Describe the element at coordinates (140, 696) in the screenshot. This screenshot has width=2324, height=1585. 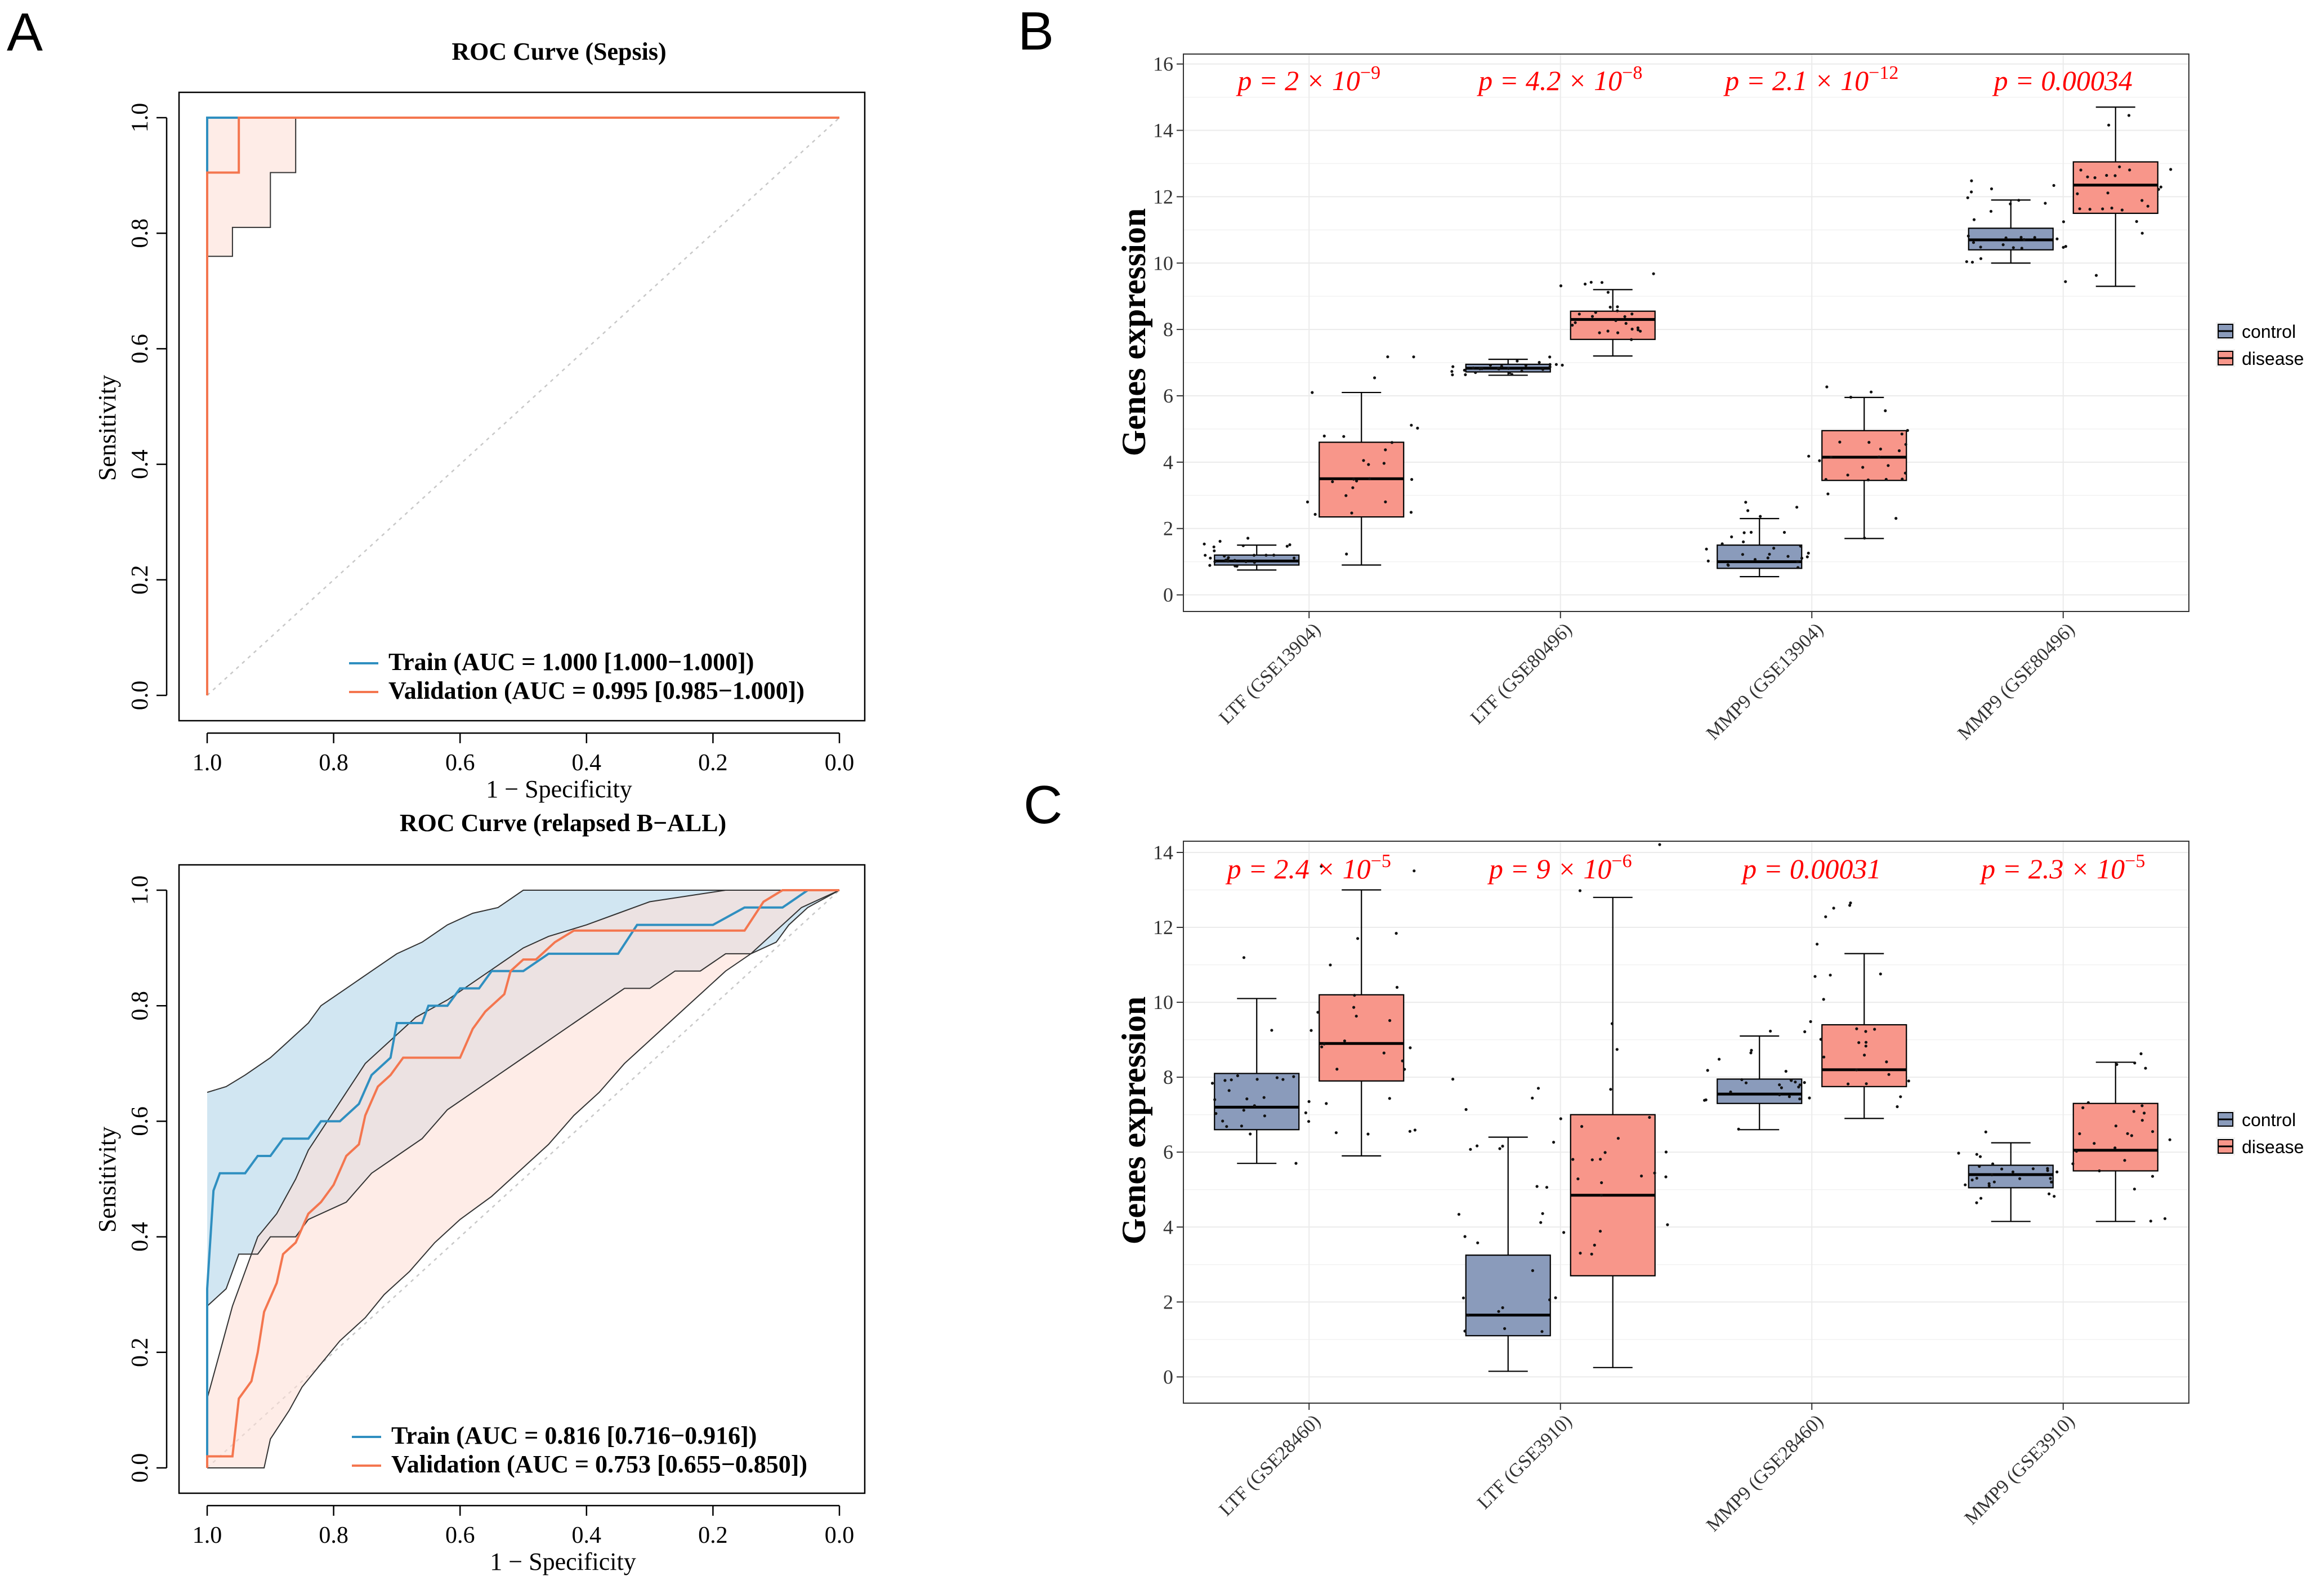
I see `y-tick-label: 0.0` at that location.